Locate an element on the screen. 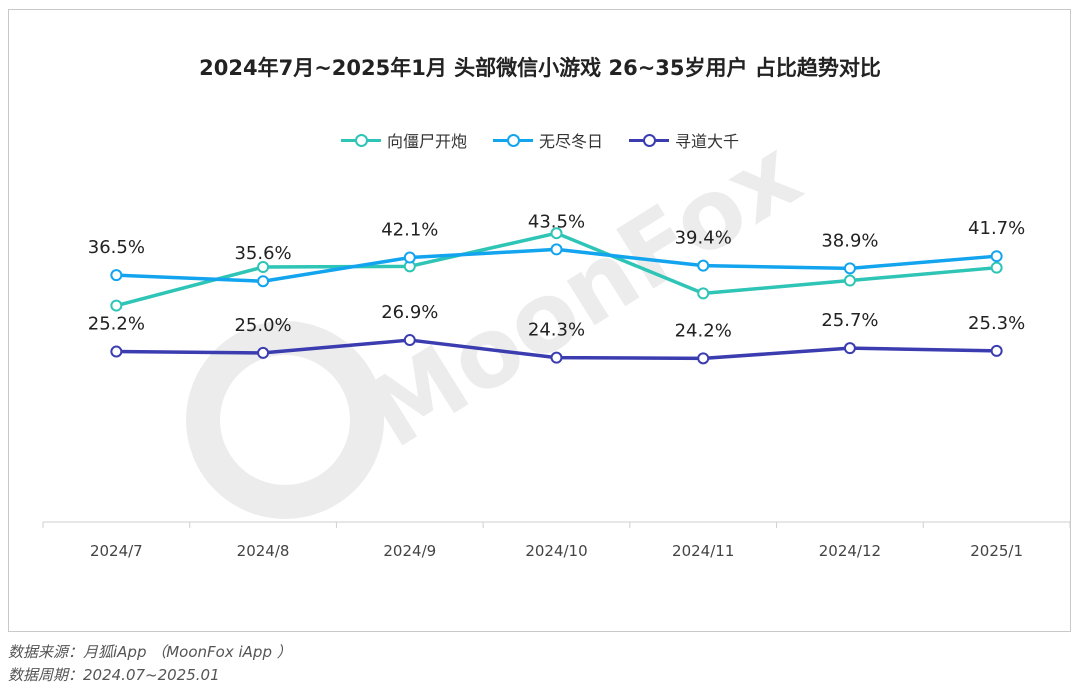 The width and height of the screenshot is (1080, 699). legend-label: 无尽冬日 is located at coordinates (570, 141).